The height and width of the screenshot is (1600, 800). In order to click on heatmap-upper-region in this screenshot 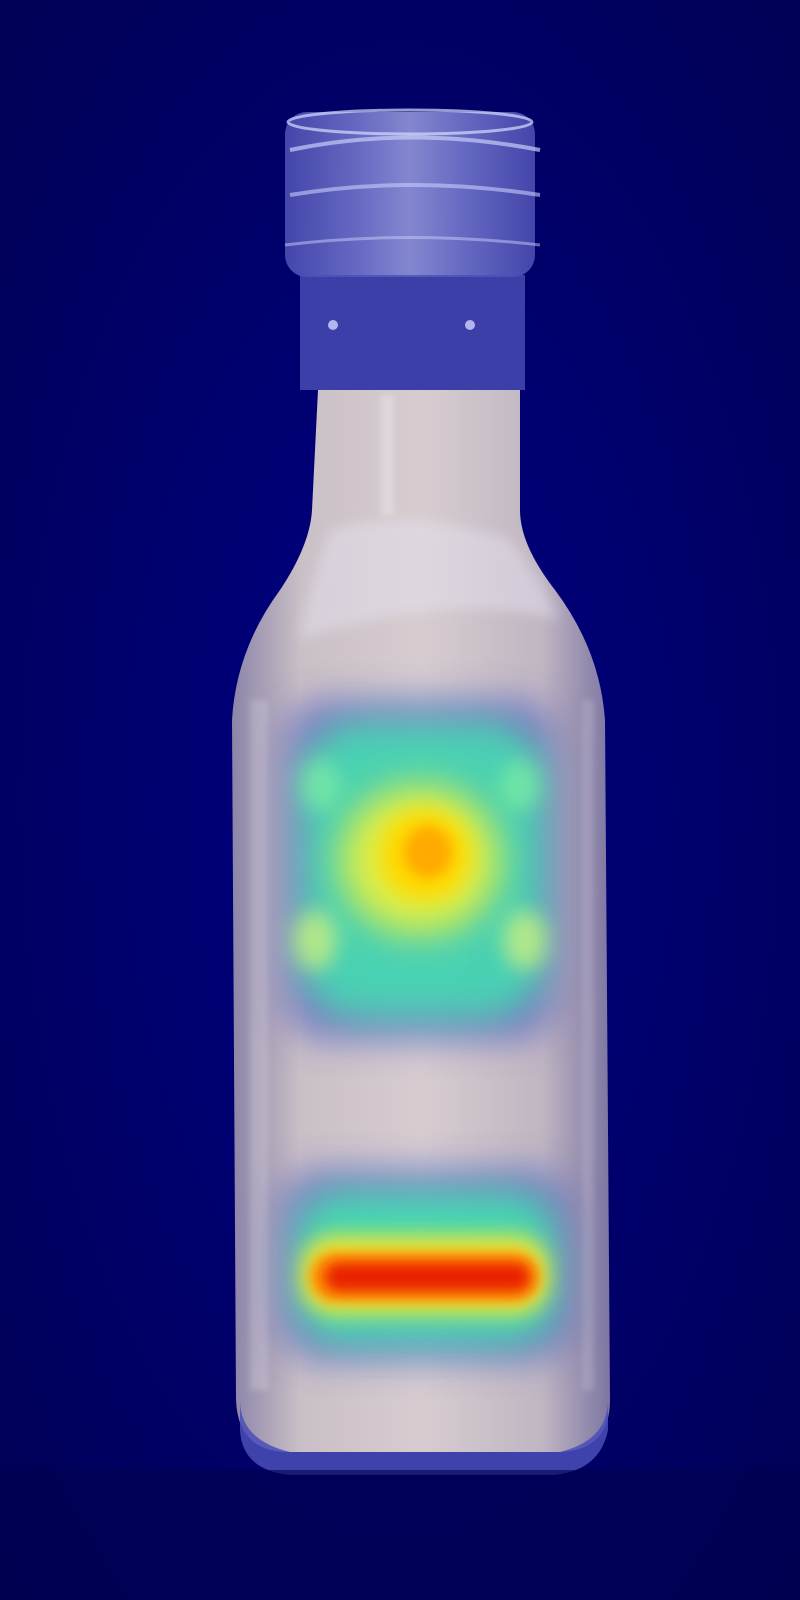, I will do `click(420, 870)`.